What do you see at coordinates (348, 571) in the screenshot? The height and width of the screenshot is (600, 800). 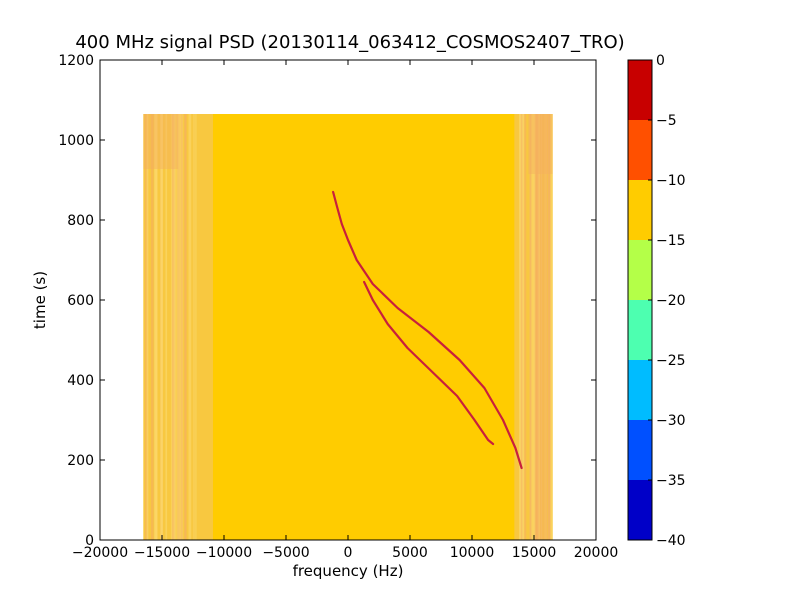 I see `x-axis-label: frequency (Hz)` at bounding box center [348, 571].